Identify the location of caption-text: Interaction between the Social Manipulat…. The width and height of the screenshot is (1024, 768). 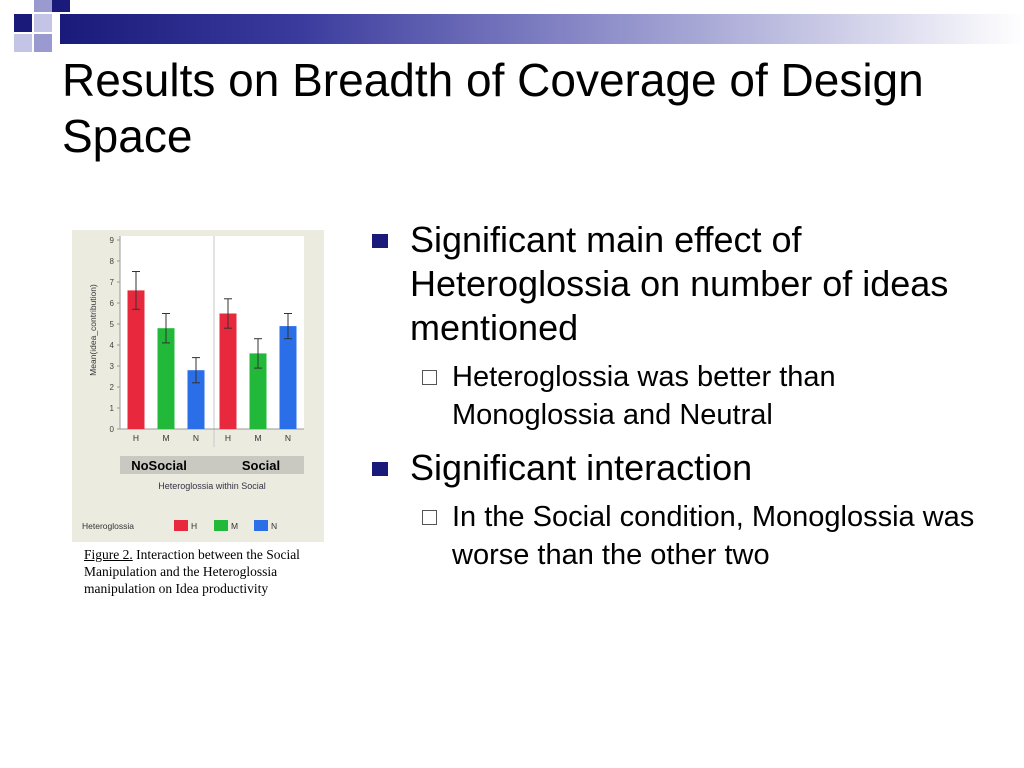
(192, 571).